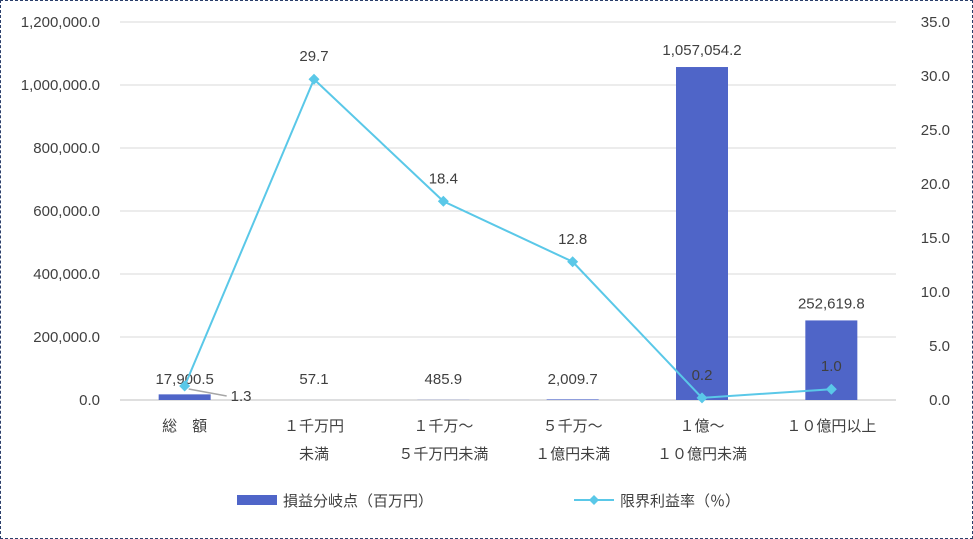 The image size is (973, 539). I want to click on x-category-label: １０億円未満, so click(702, 454).